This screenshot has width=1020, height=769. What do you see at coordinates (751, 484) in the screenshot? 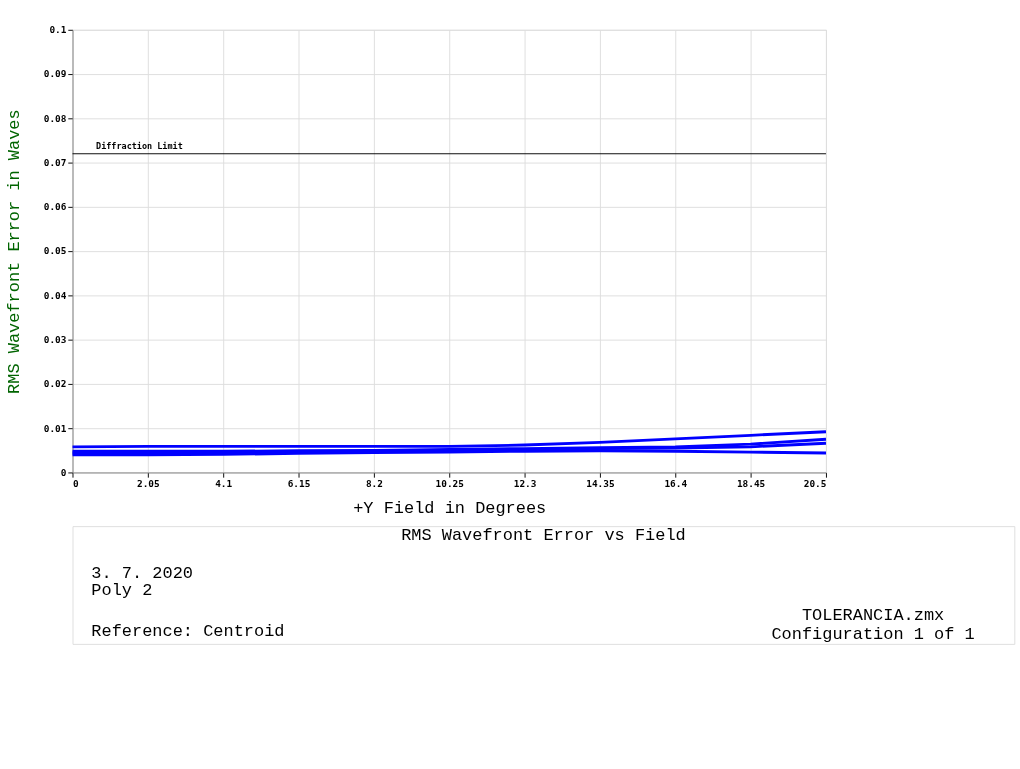
I see `x-tick-label: 18.45` at bounding box center [751, 484].